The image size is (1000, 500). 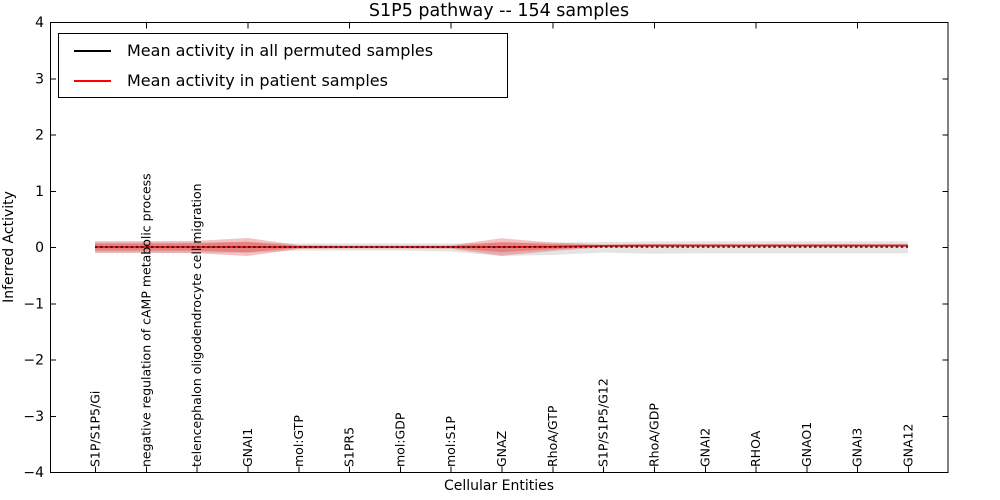 I want to click on x-tick-label: S1PR5, so click(x=349, y=447).